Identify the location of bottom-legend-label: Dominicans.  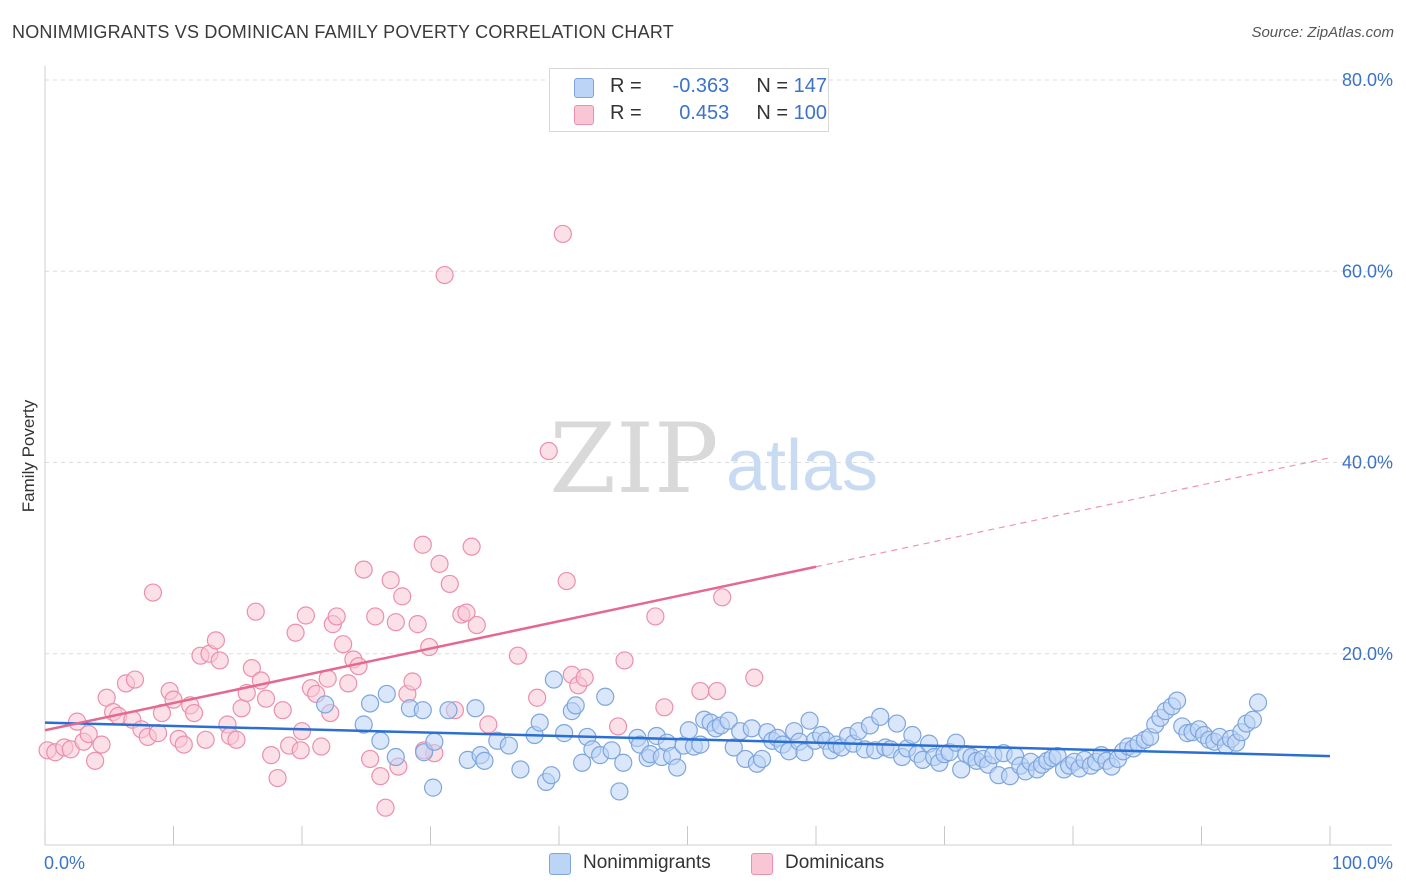
(835, 862).